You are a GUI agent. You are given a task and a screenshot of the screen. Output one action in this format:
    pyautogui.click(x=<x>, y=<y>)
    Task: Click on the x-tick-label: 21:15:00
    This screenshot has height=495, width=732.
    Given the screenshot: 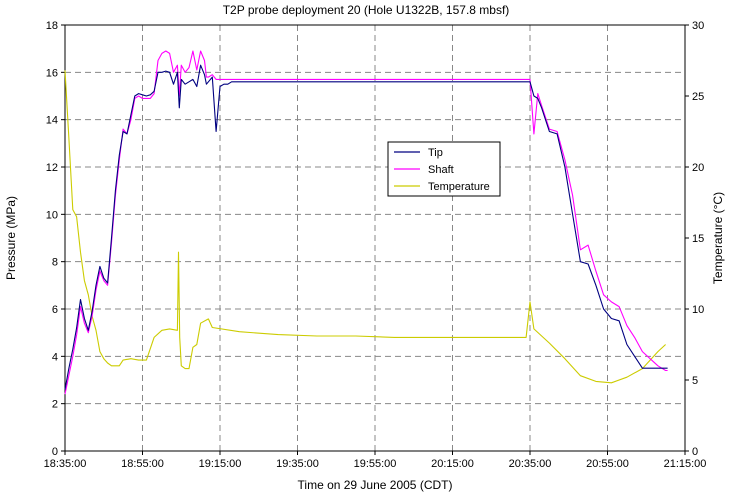 What is the action you would take?
    pyautogui.click(x=685, y=464)
    